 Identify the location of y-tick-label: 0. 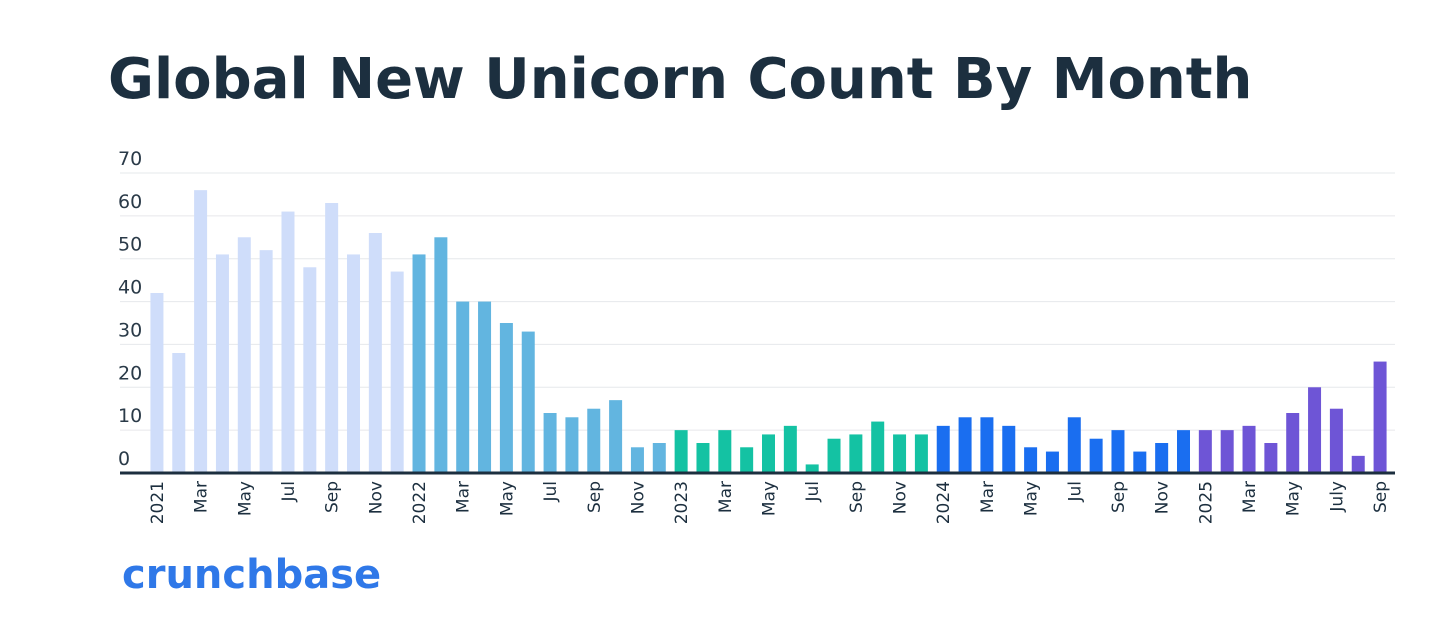
(124, 459).